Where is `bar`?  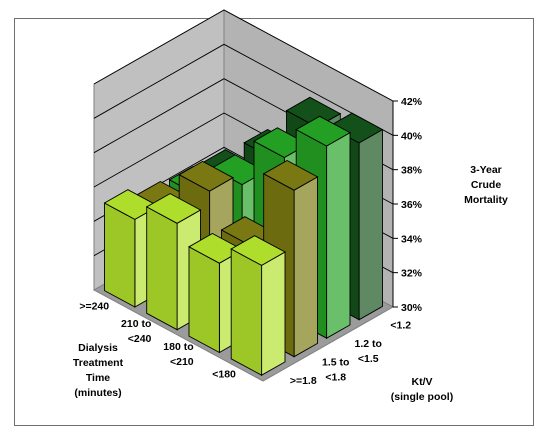
bar is located at coordinates (258, 305).